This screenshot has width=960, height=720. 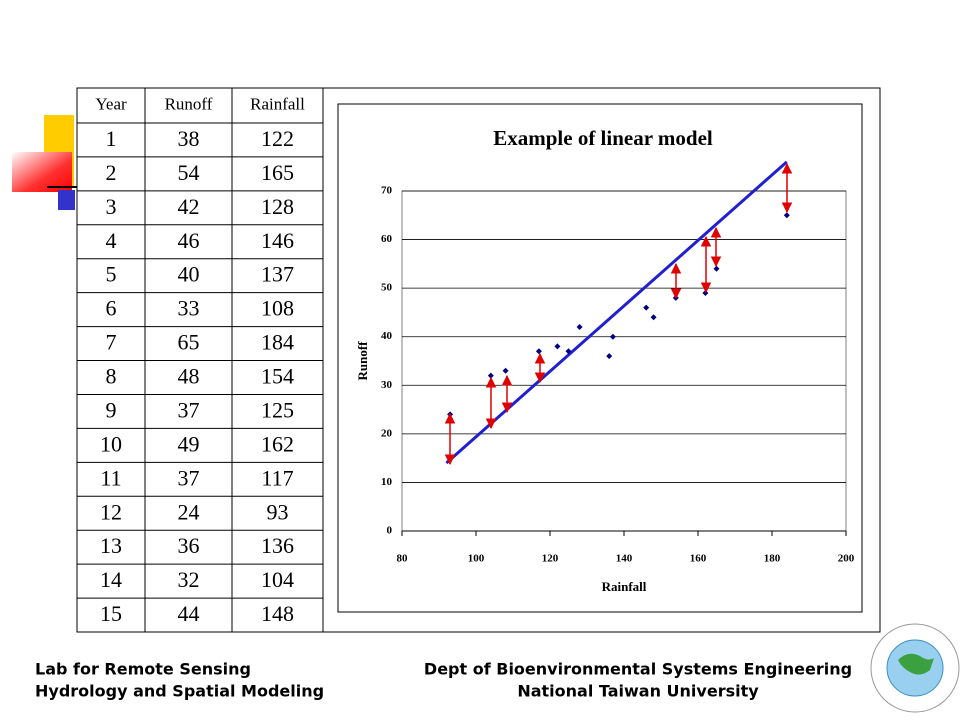 I want to click on table-cell: 108, so click(x=277, y=308).